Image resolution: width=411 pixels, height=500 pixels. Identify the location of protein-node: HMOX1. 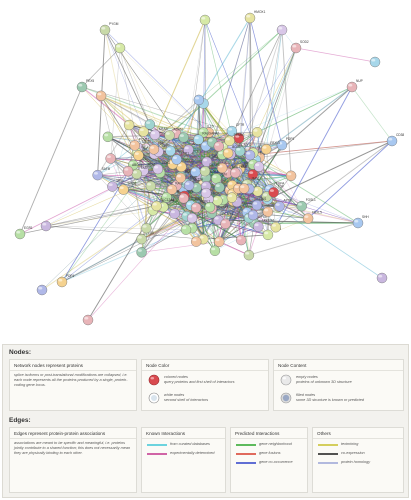
(255, 17).